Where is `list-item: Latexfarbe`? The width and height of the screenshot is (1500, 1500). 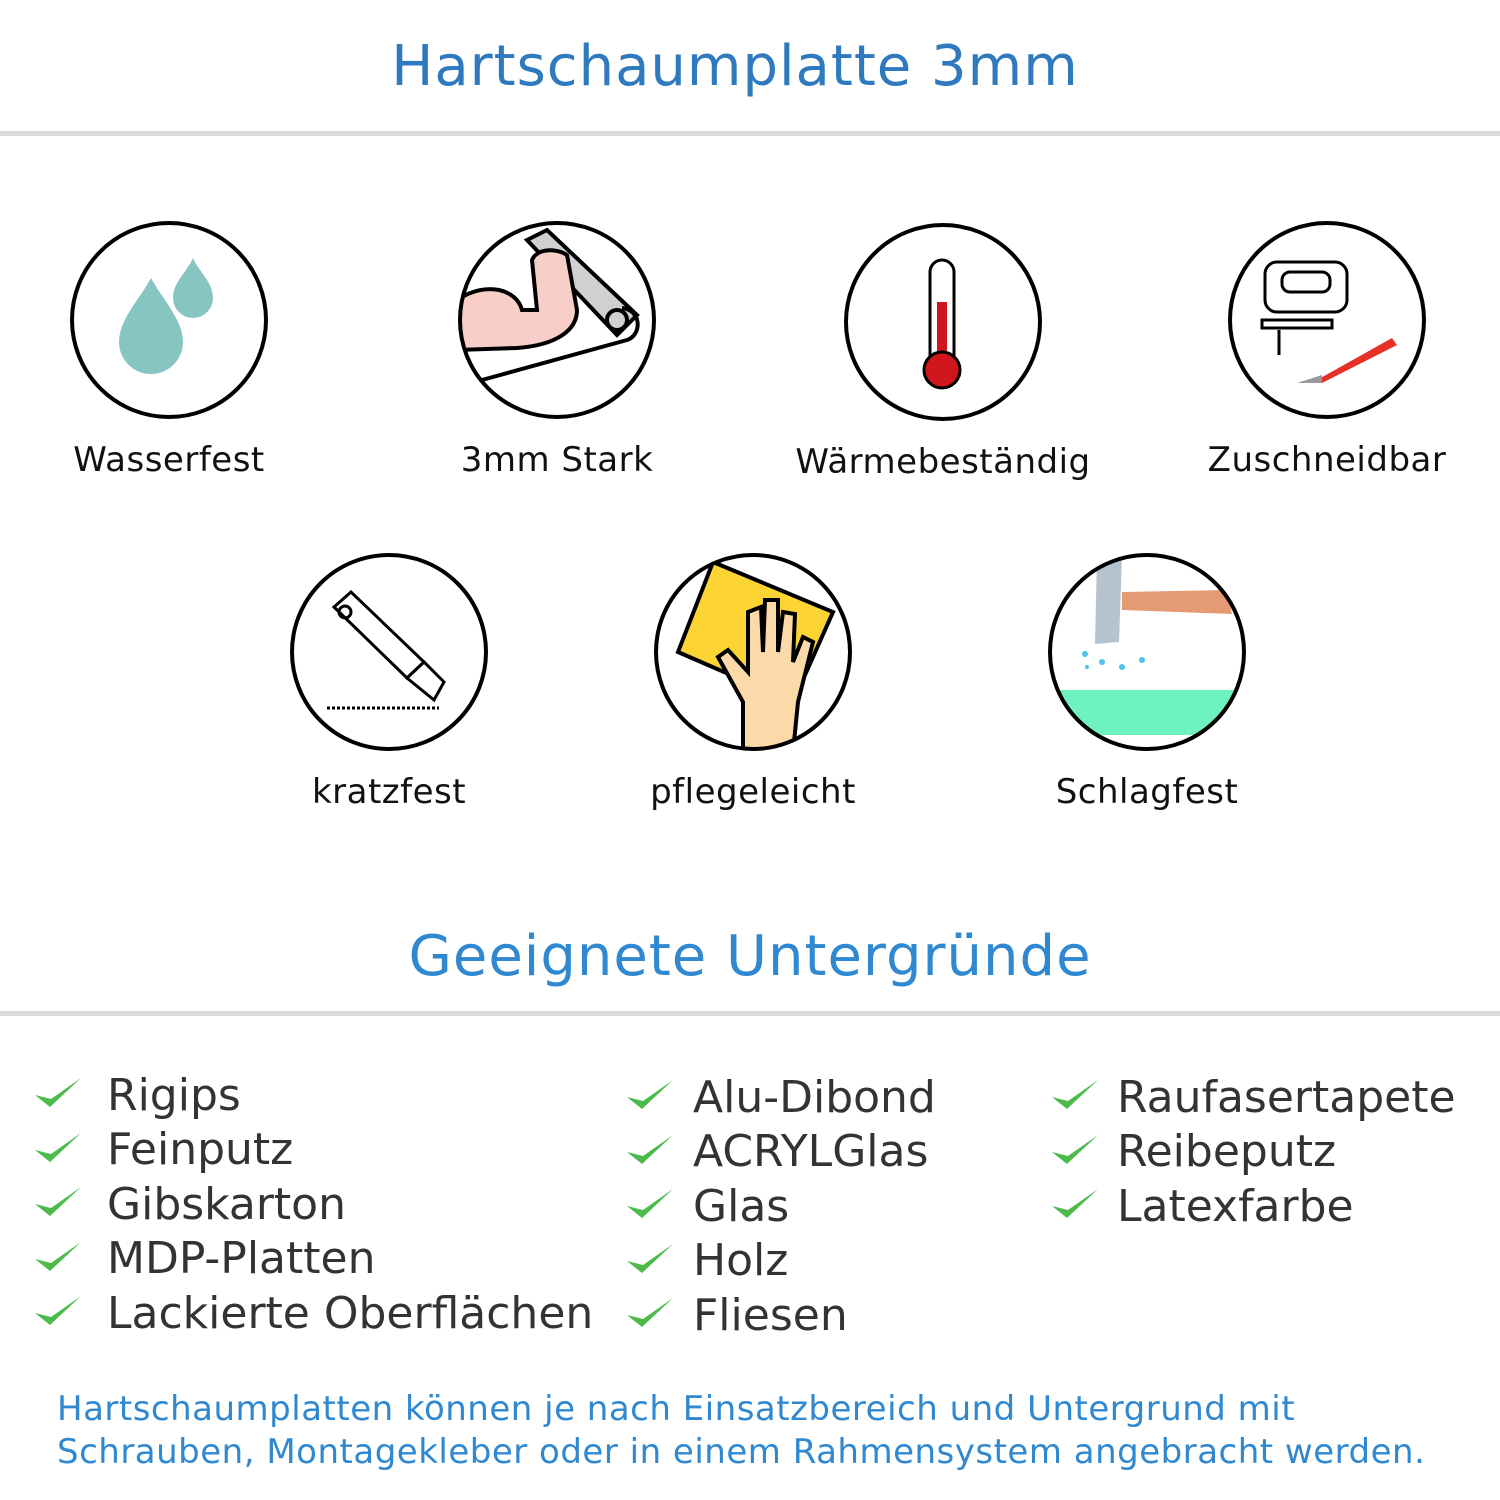 list-item: Latexfarbe is located at coordinates (1253, 1206).